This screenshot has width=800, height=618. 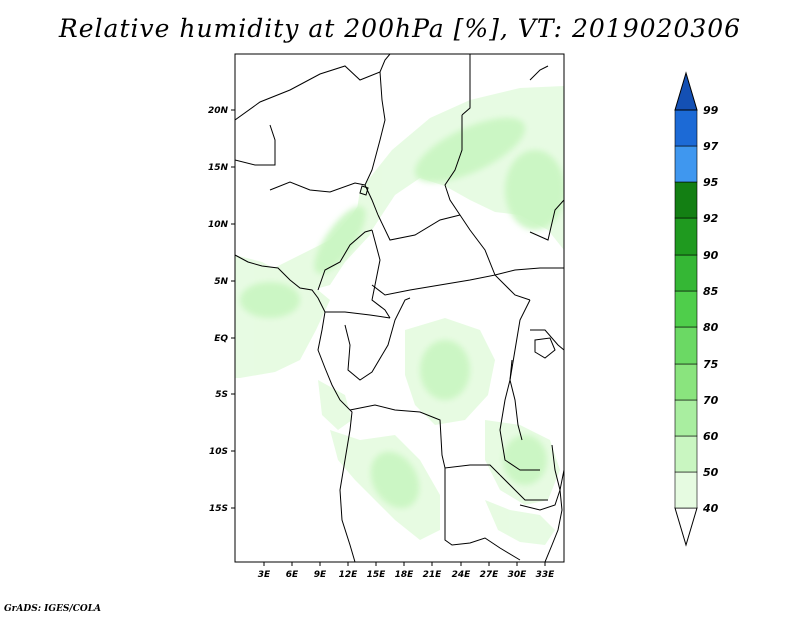 I want to click on svg-text: 3E, so click(x=264, y=575).